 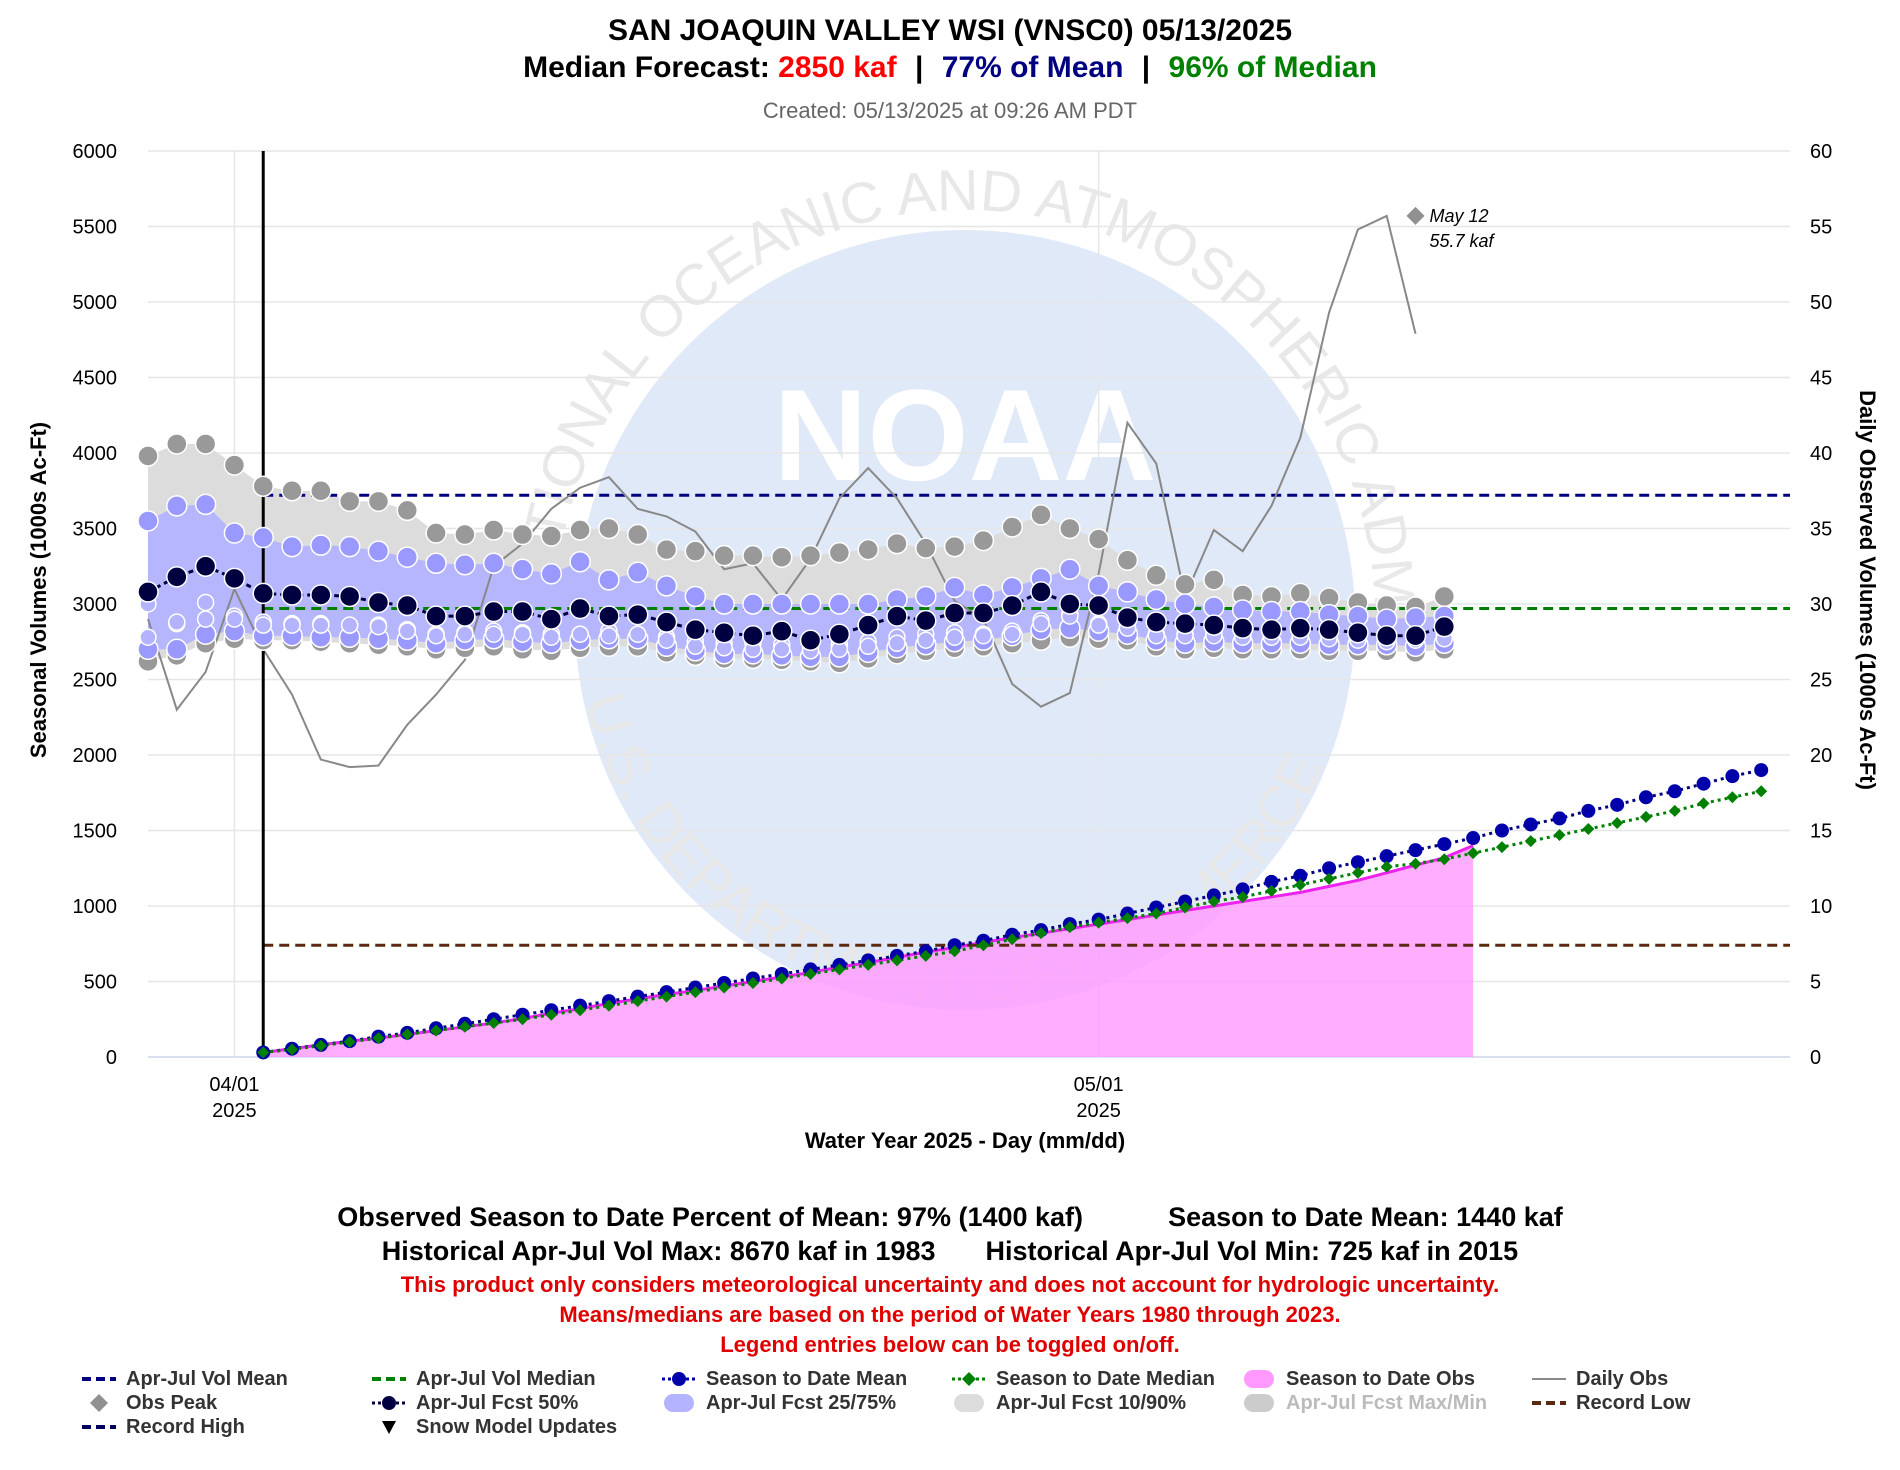 I want to click on dotted-diamond-icon, so click(x=969, y=1379).